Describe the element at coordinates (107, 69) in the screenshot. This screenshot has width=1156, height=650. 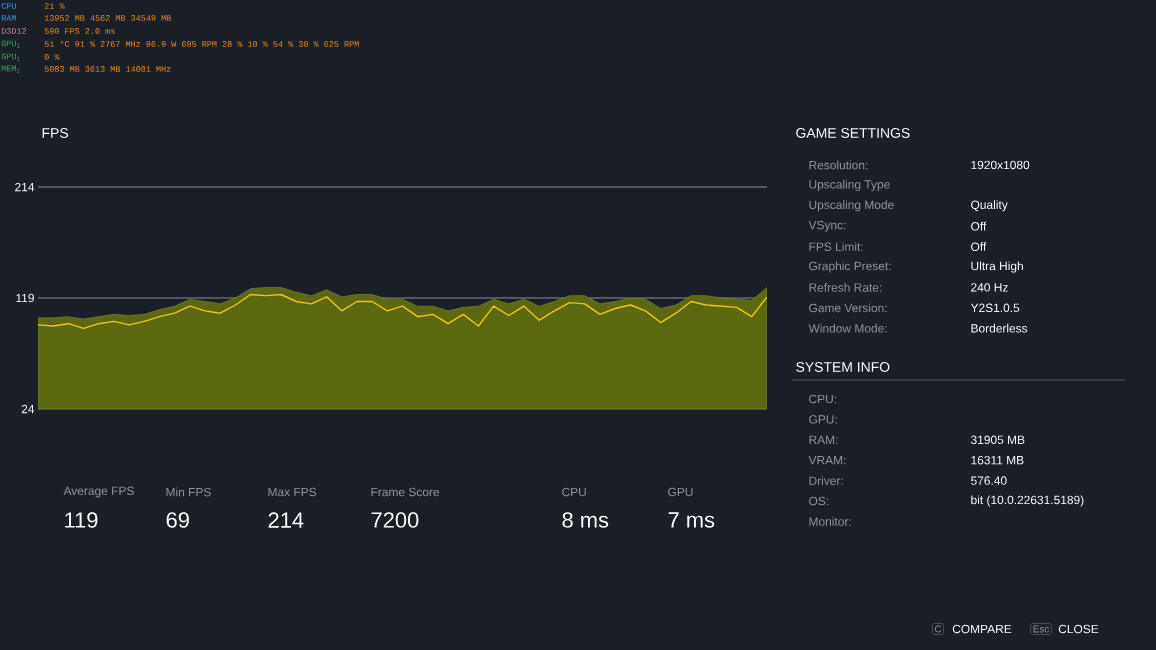
I see `text: 5083 MB 3613 MB 14001 MHz` at that location.